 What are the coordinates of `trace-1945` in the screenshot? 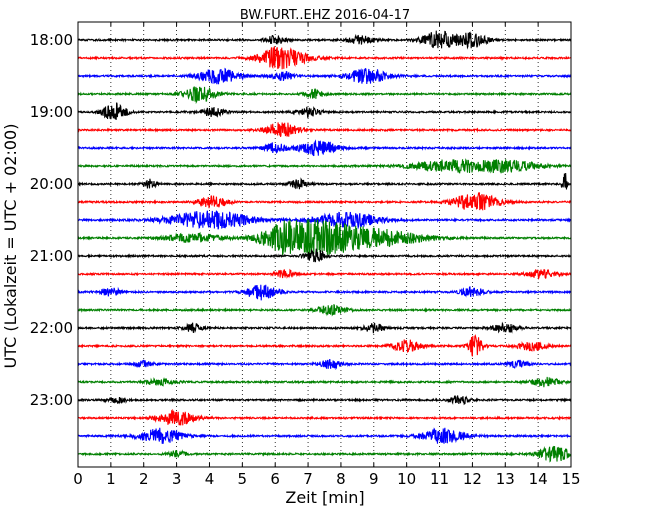 It's located at (324, 166).